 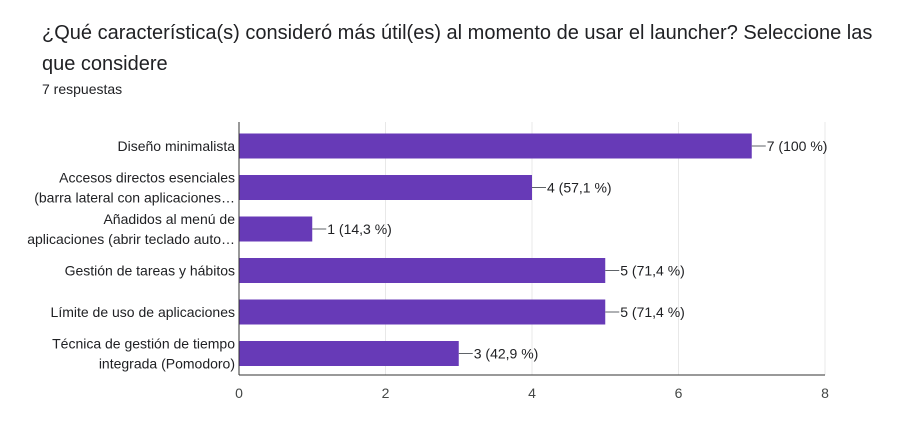 I want to click on data-label: 4 (57,1 %), so click(x=579, y=188).